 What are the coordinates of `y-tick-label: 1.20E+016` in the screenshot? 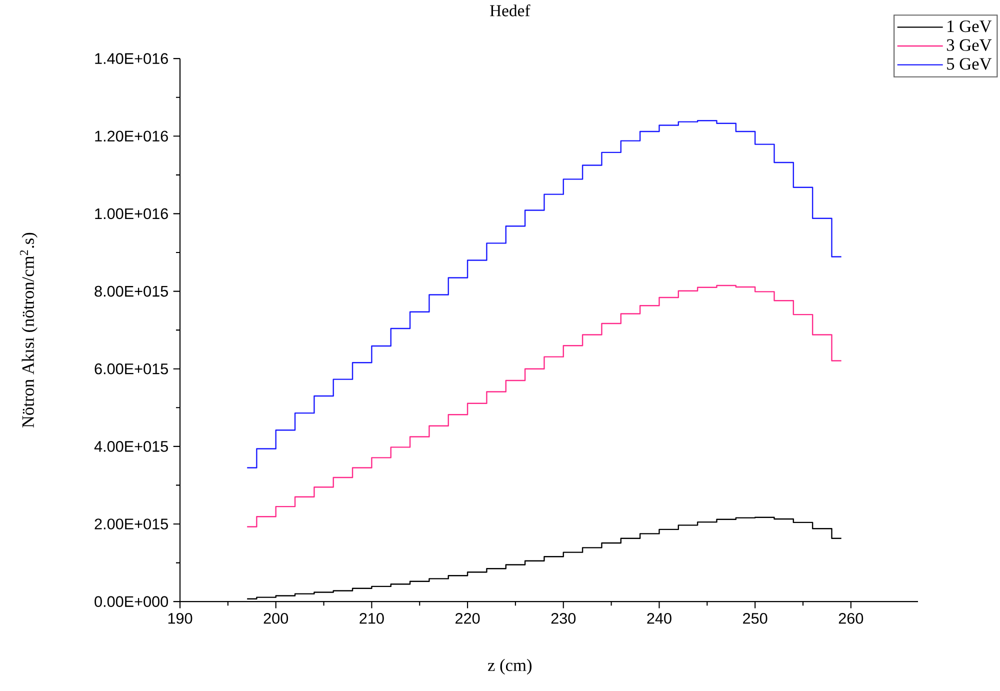 It's located at (131, 136).